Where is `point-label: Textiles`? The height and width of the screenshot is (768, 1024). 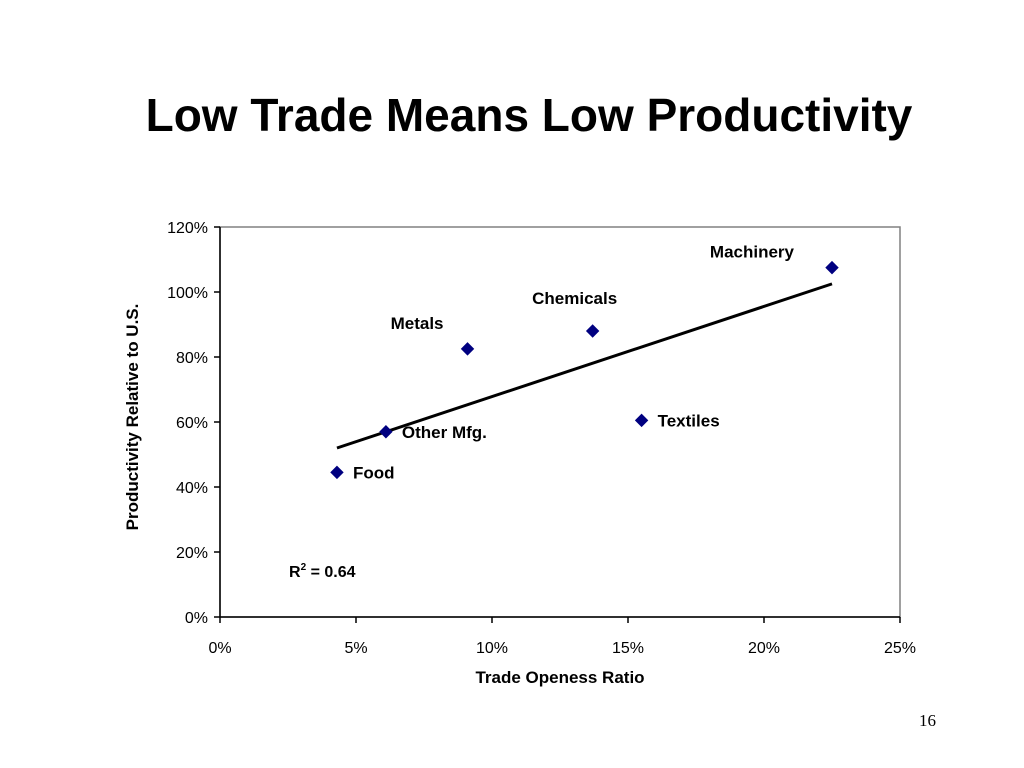 point-label: Textiles is located at coordinates (689, 420).